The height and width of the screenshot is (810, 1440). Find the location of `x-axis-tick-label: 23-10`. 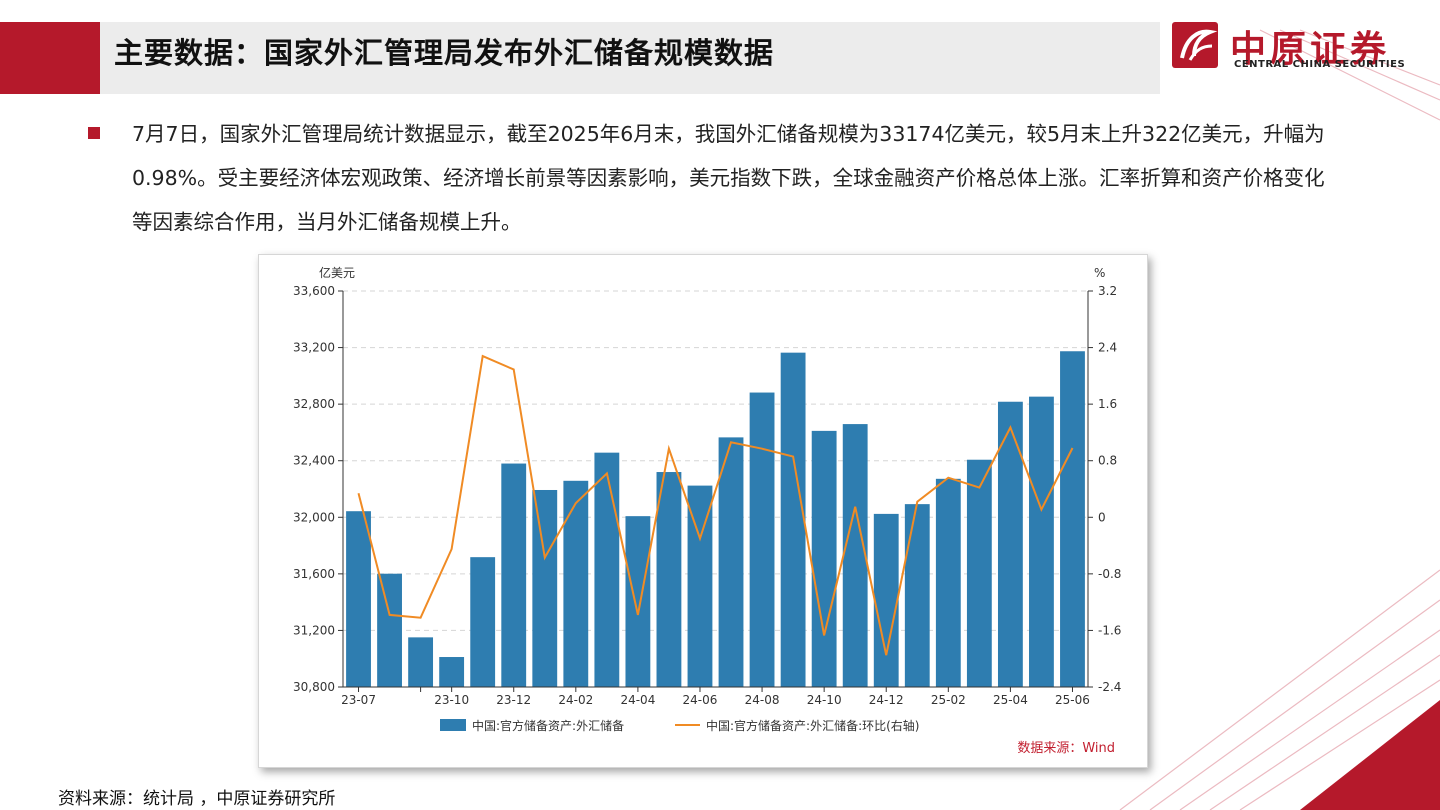

x-axis-tick-label: 23-10 is located at coordinates (451, 700).